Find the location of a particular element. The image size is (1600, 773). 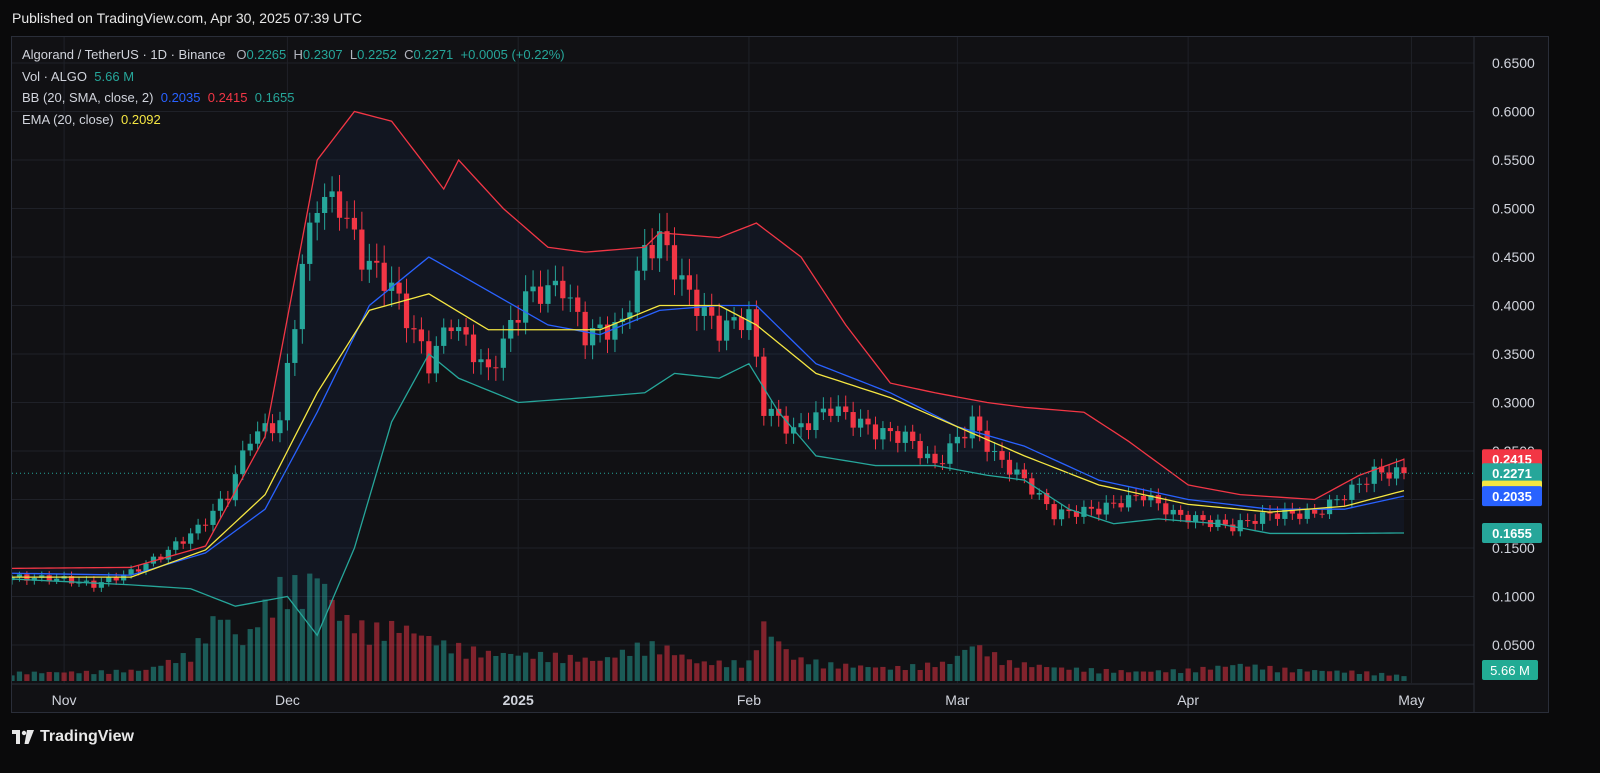

x-tick-label: Apr is located at coordinates (1188, 700).